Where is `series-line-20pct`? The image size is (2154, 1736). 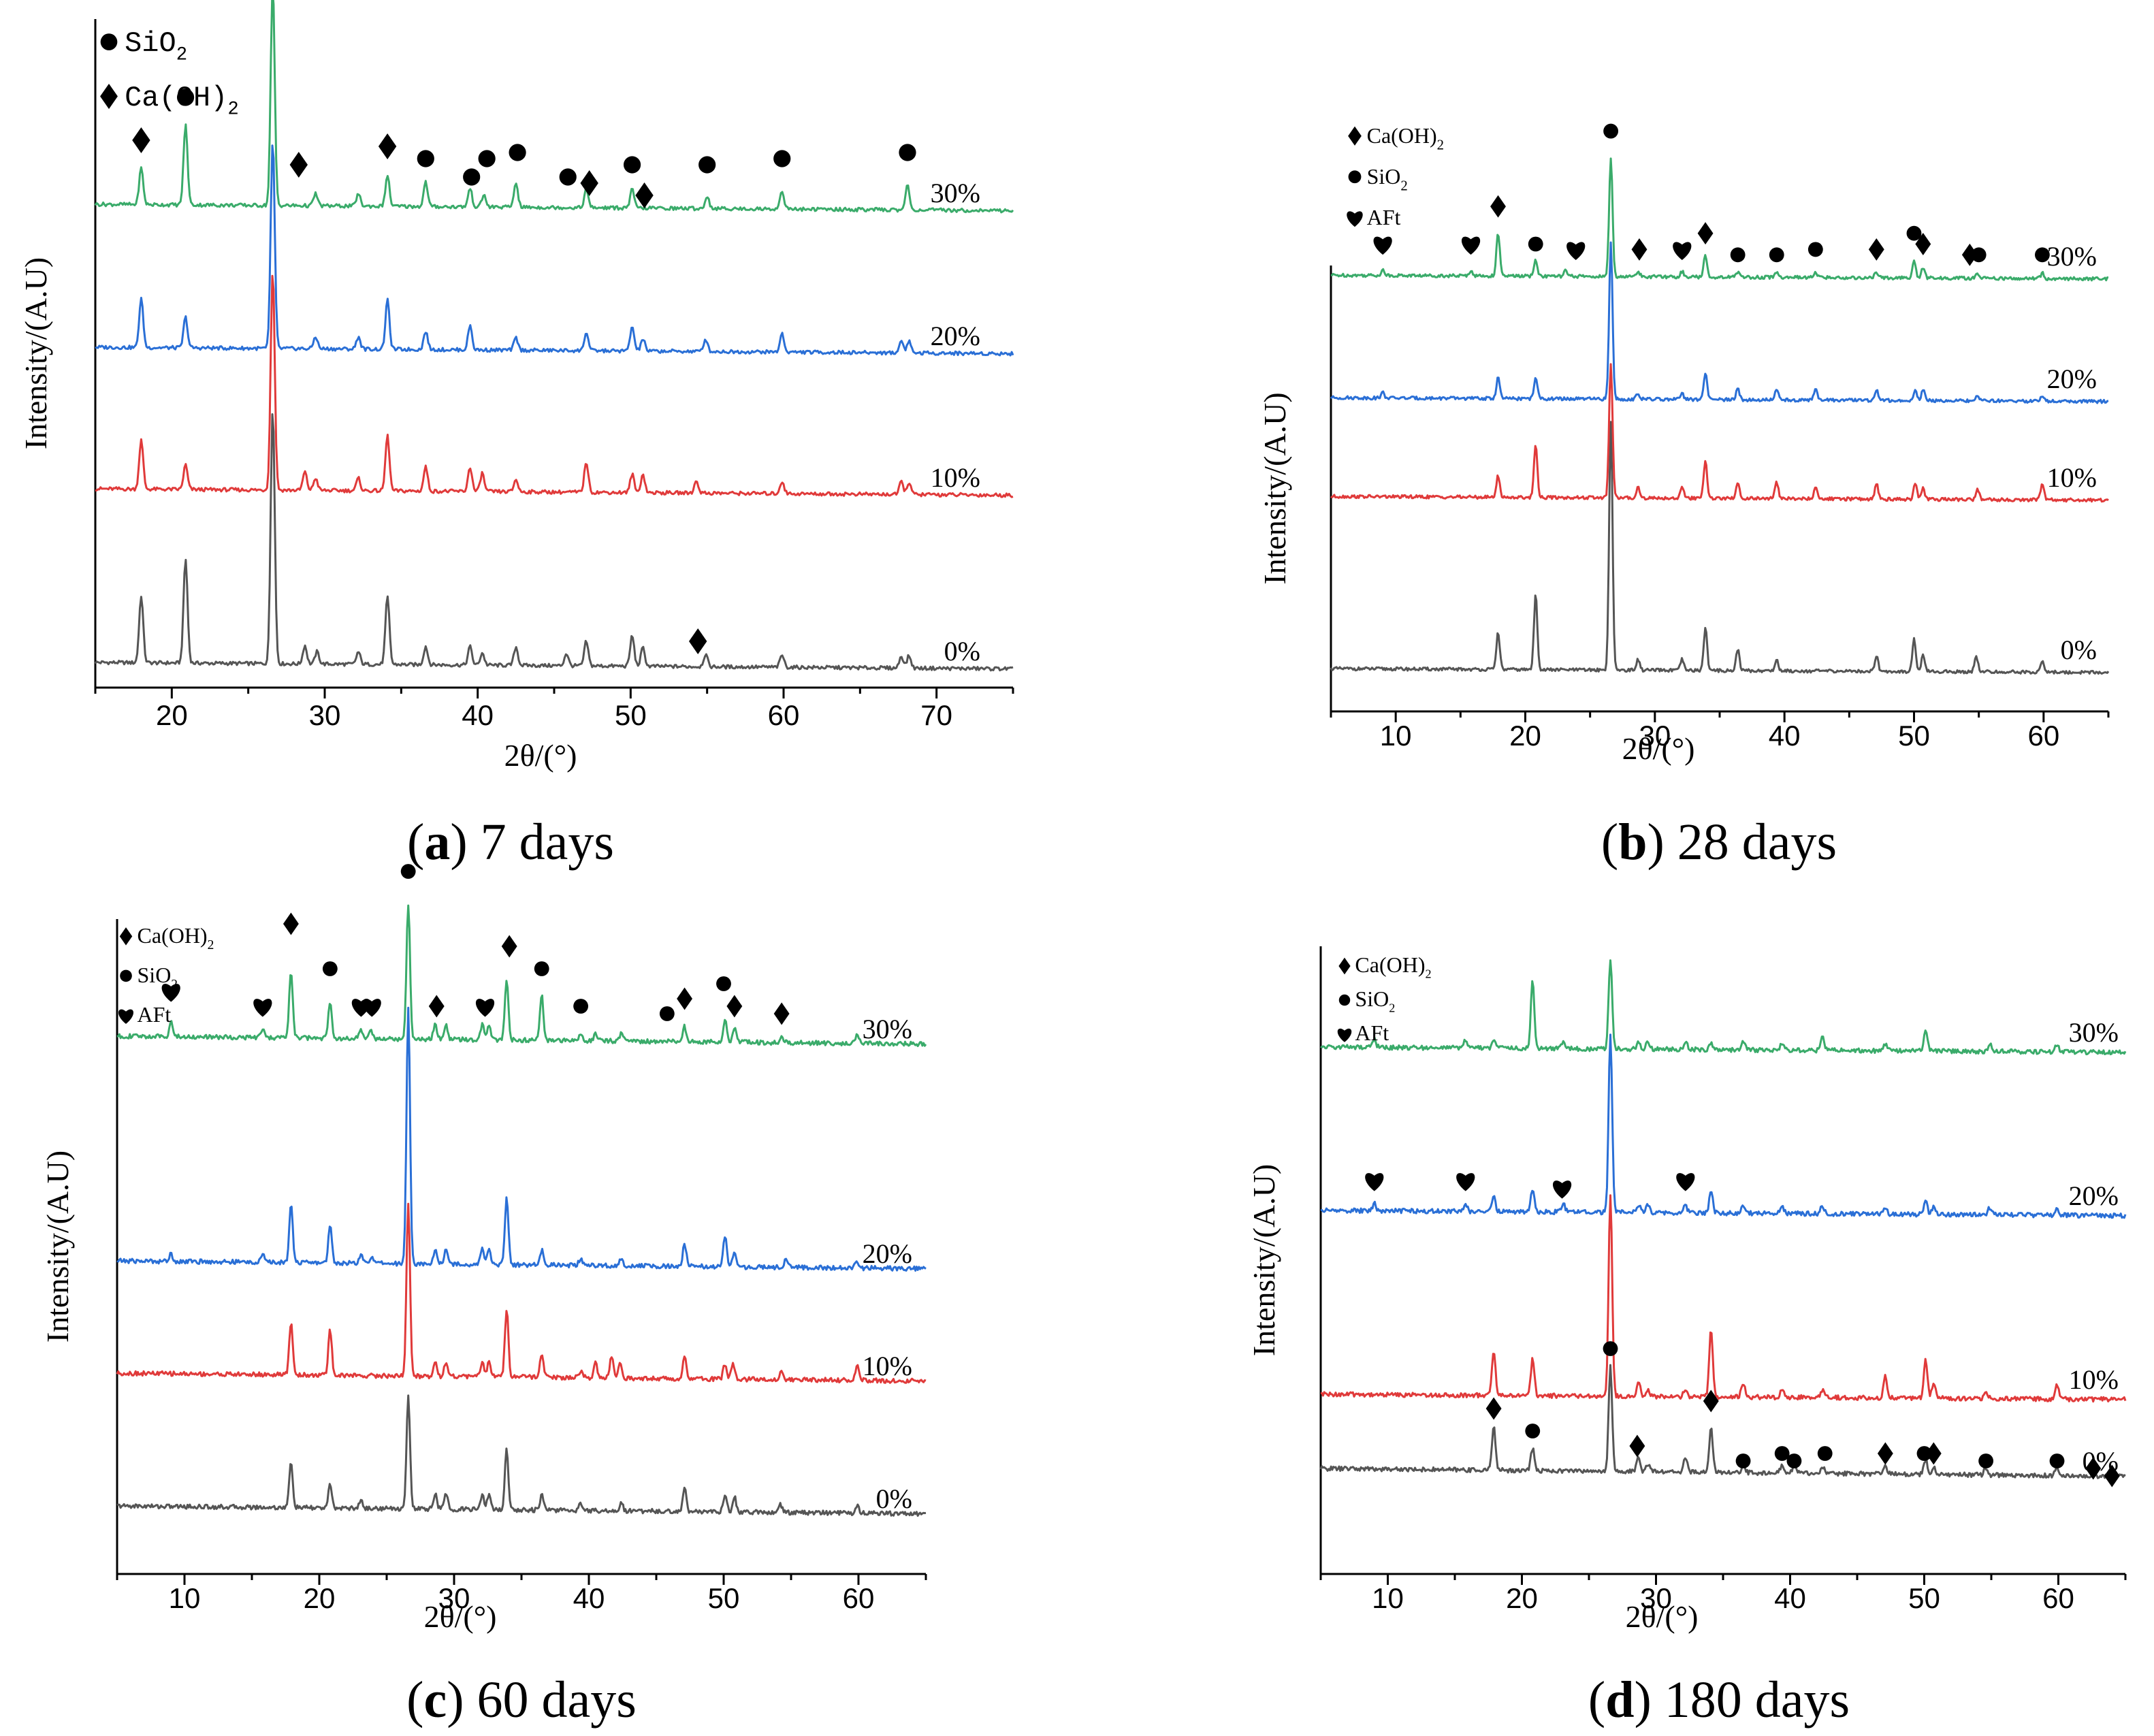
series-line-20pct is located at coordinates (1724, 1126).